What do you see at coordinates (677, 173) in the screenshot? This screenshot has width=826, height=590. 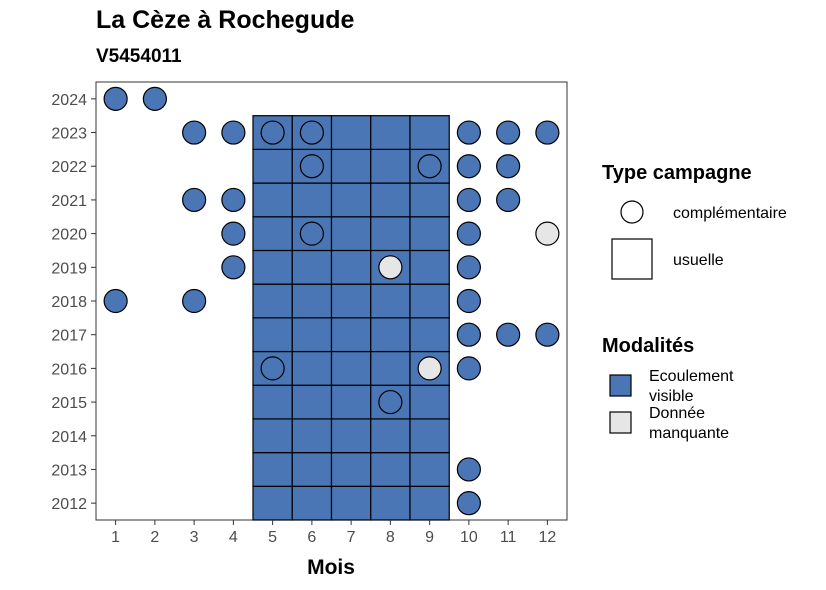 I see `legend-shape-title: Type campagne` at bounding box center [677, 173].